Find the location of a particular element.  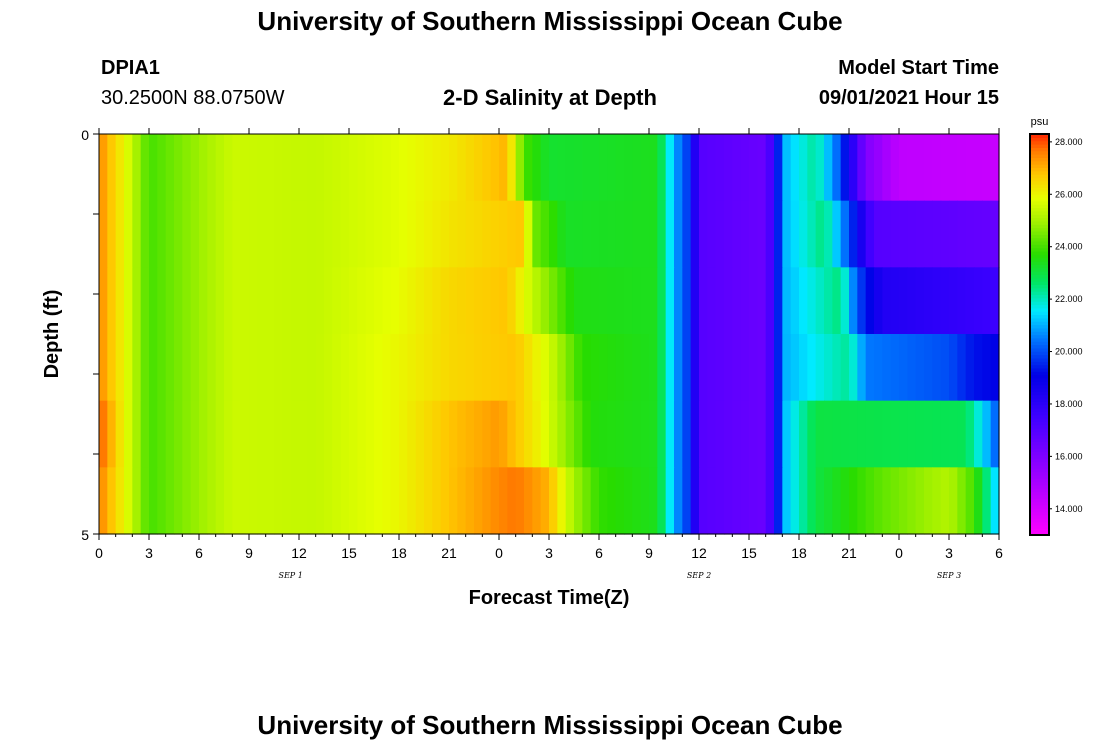

x-tick-label: 3 is located at coordinates (949, 553).